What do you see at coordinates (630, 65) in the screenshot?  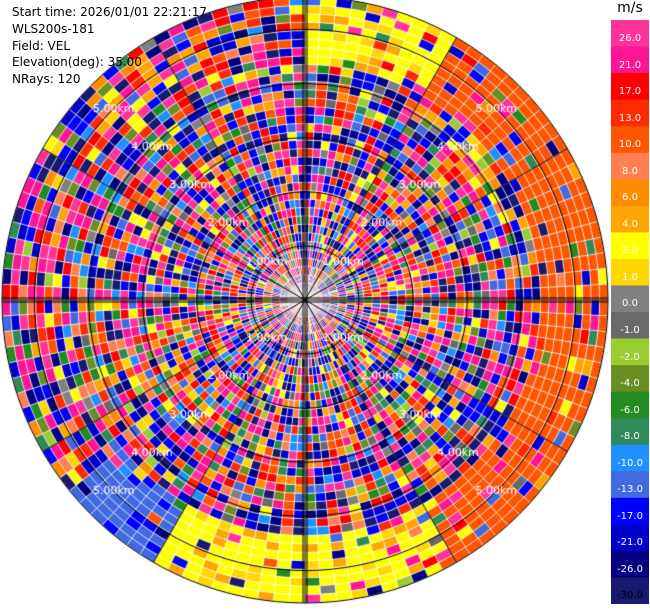 I see `colorbar-tick-label: 21.0` at bounding box center [630, 65].